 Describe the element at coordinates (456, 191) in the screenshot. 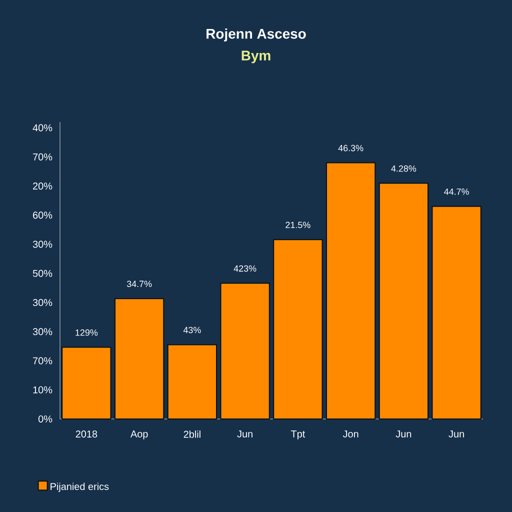

I see `text: 44.7%` at that location.